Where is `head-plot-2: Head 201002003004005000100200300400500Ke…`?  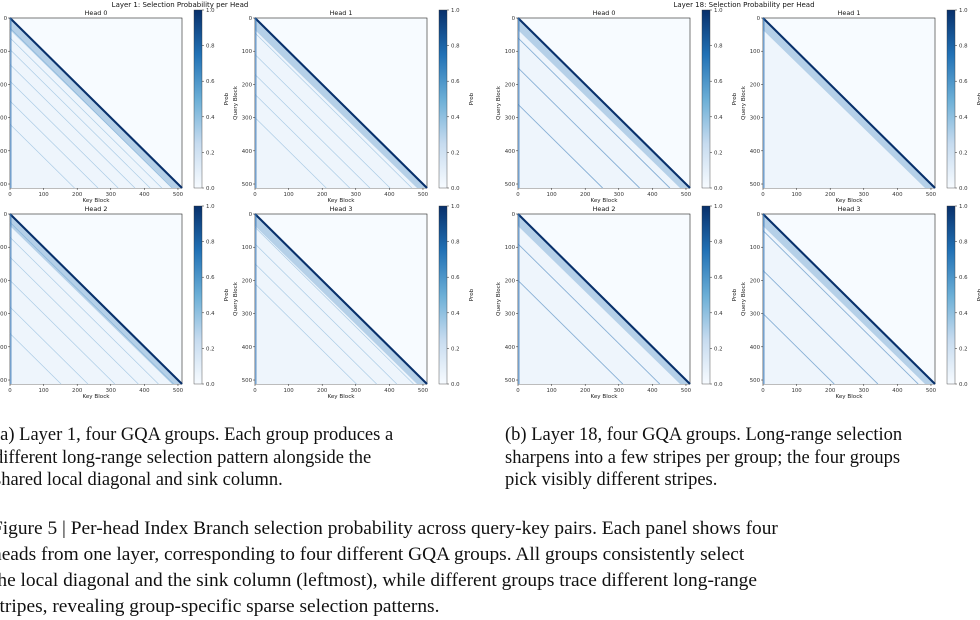 head-plot-2: Head 201002003004005000100200300400500Ke… is located at coordinates (115, 302).